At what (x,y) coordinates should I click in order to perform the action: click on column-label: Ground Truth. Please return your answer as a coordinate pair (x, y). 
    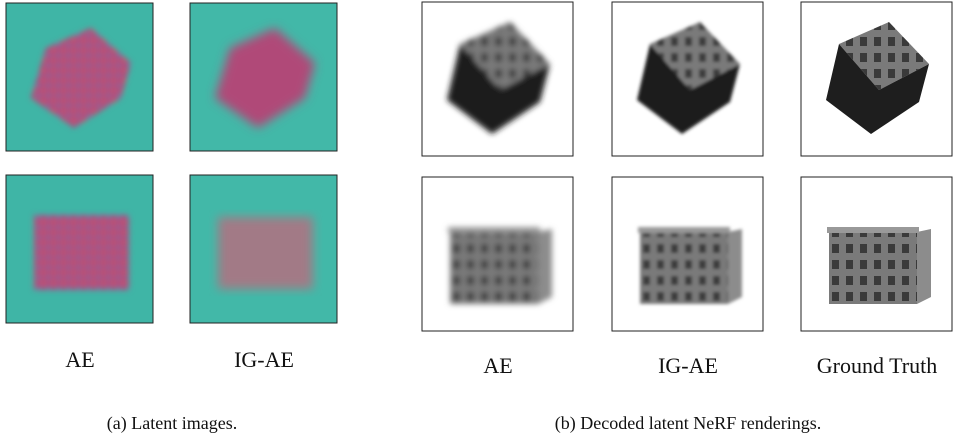
    Looking at the image, I should click on (877, 365).